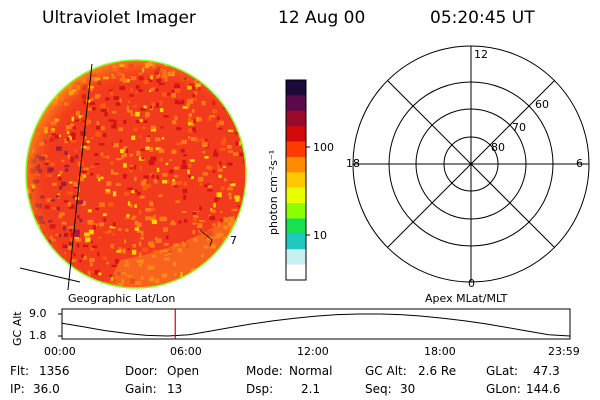 The width and height of the screenshot is (600, 400). I want to click on altitude-xtick: 12:00, so click(313, 351).